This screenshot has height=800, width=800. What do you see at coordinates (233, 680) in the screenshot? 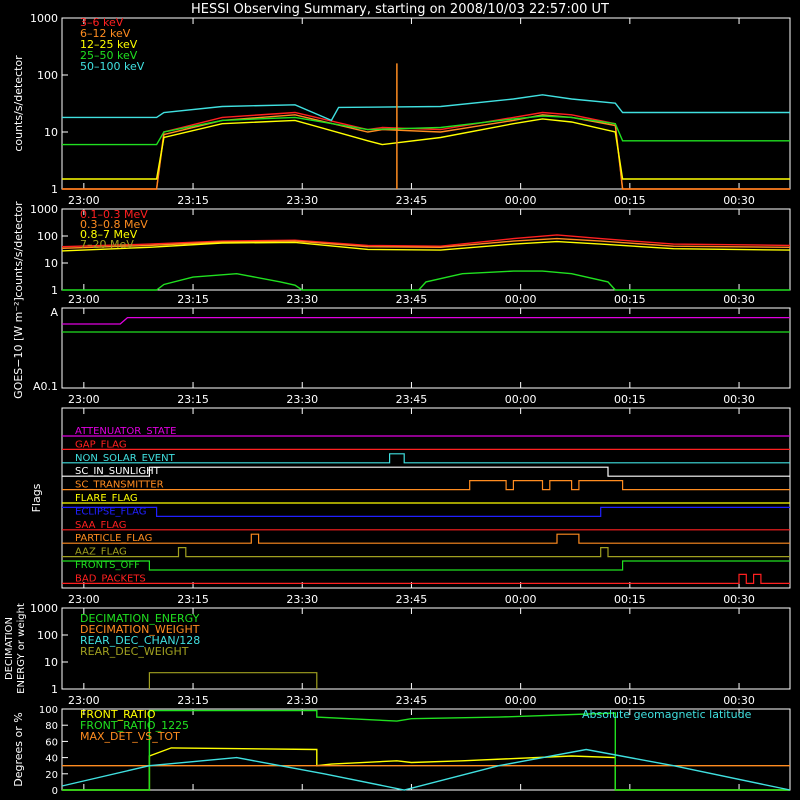
I see `panel-decimation-series-line` at bounding box center [233, 680].